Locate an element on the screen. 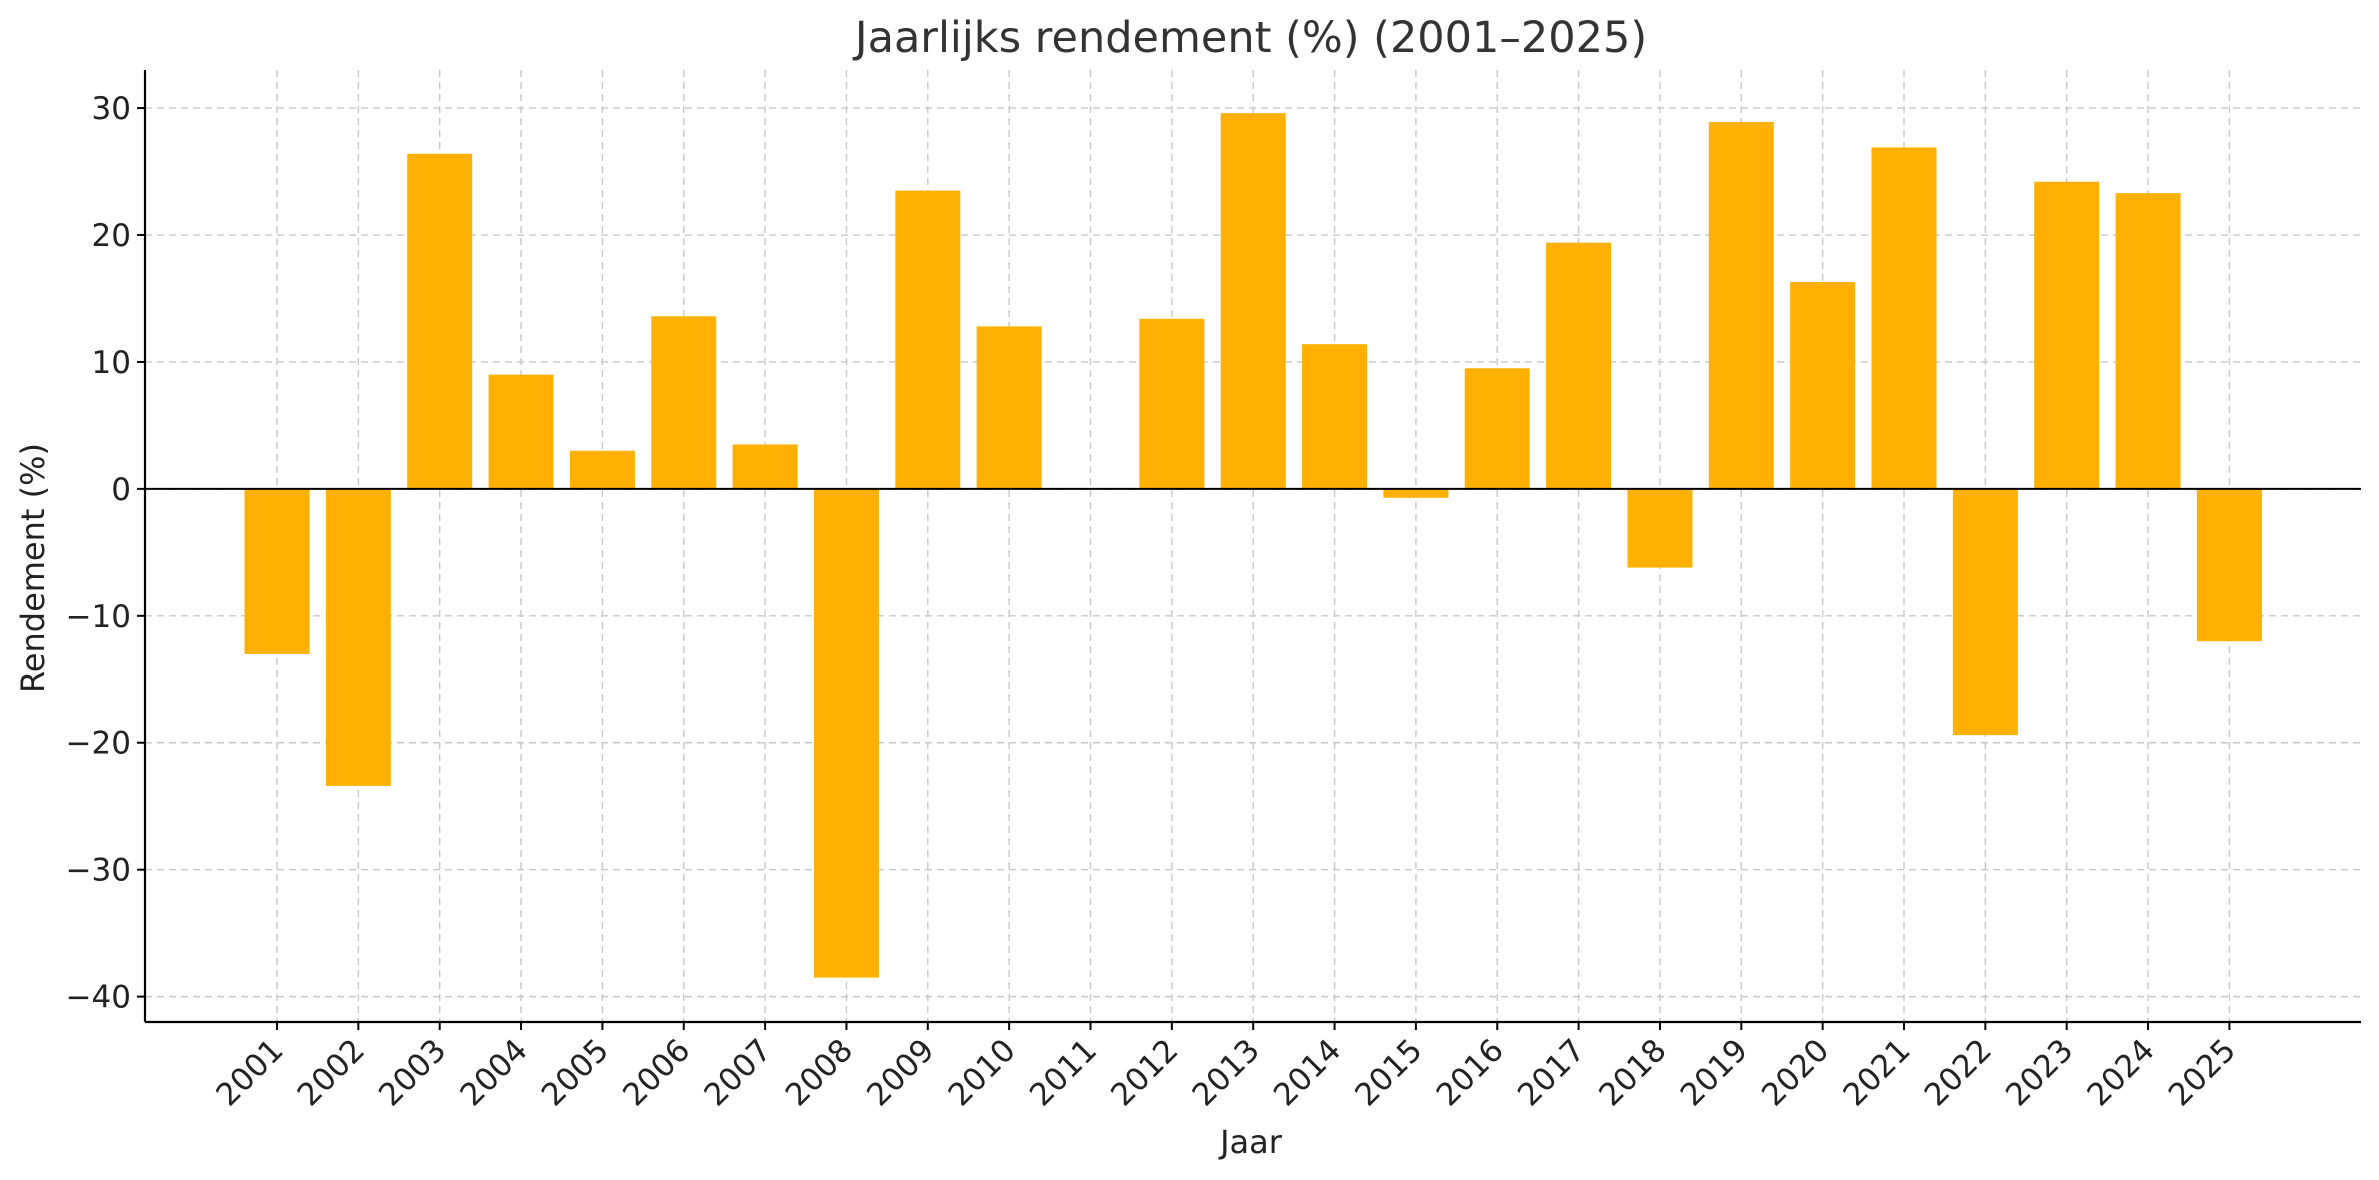  x-tick-label: 2013 is located at coordinates (1226, 1072).